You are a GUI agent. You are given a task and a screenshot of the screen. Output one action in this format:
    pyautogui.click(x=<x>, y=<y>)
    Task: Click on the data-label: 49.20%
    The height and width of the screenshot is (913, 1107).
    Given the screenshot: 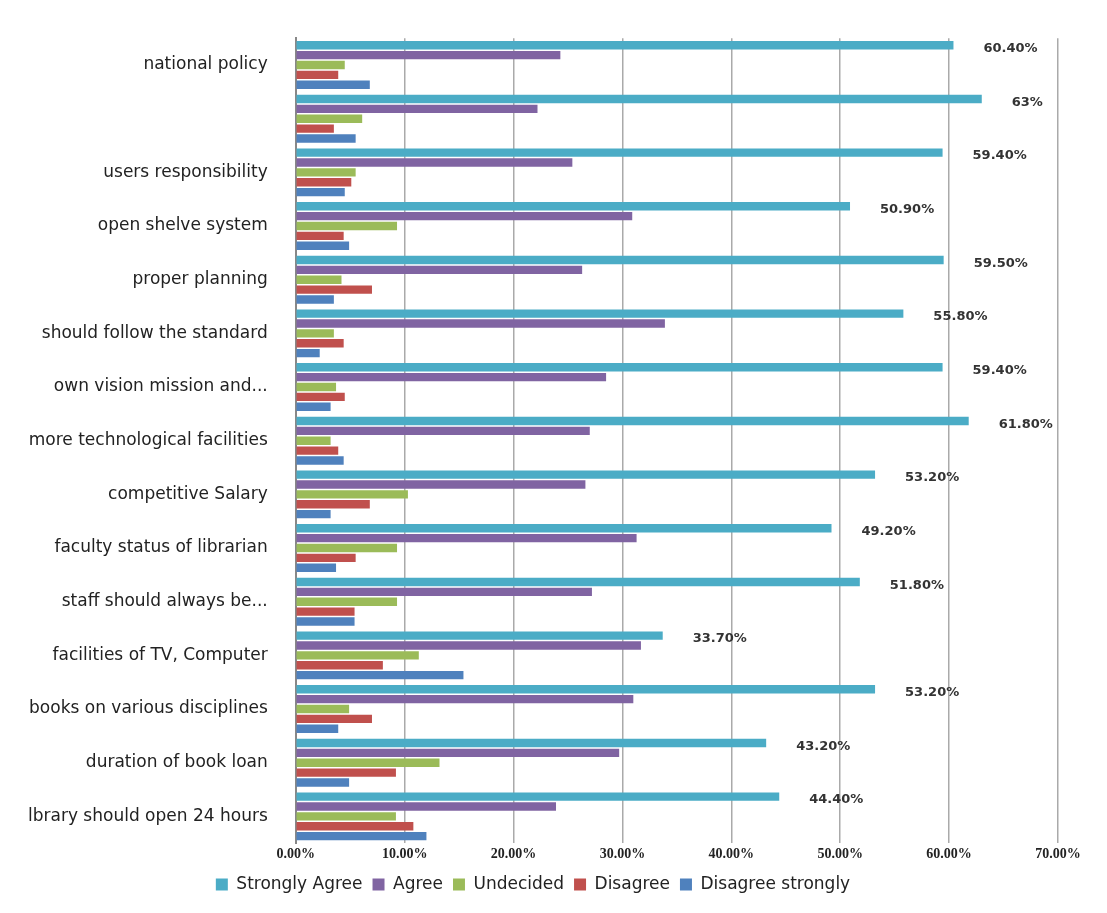 What is the action you would take?
    pyautogui.click(x=888, y=531)
    